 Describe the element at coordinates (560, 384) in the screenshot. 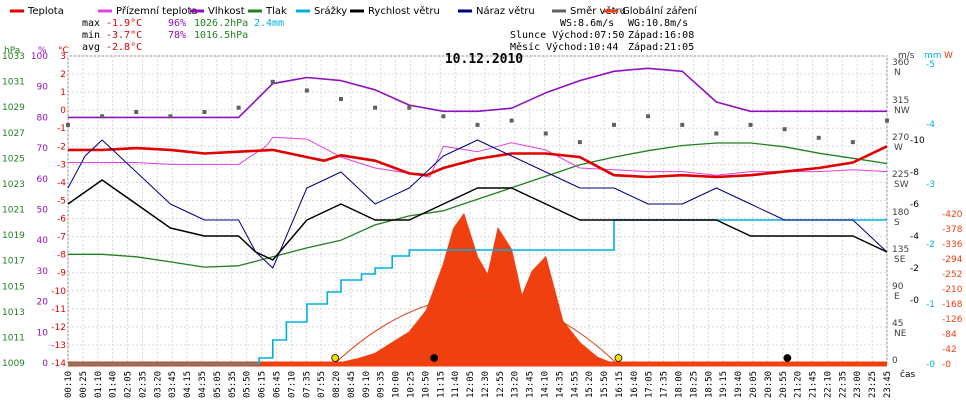

I see `x-tick-label: 14:35` at that location.